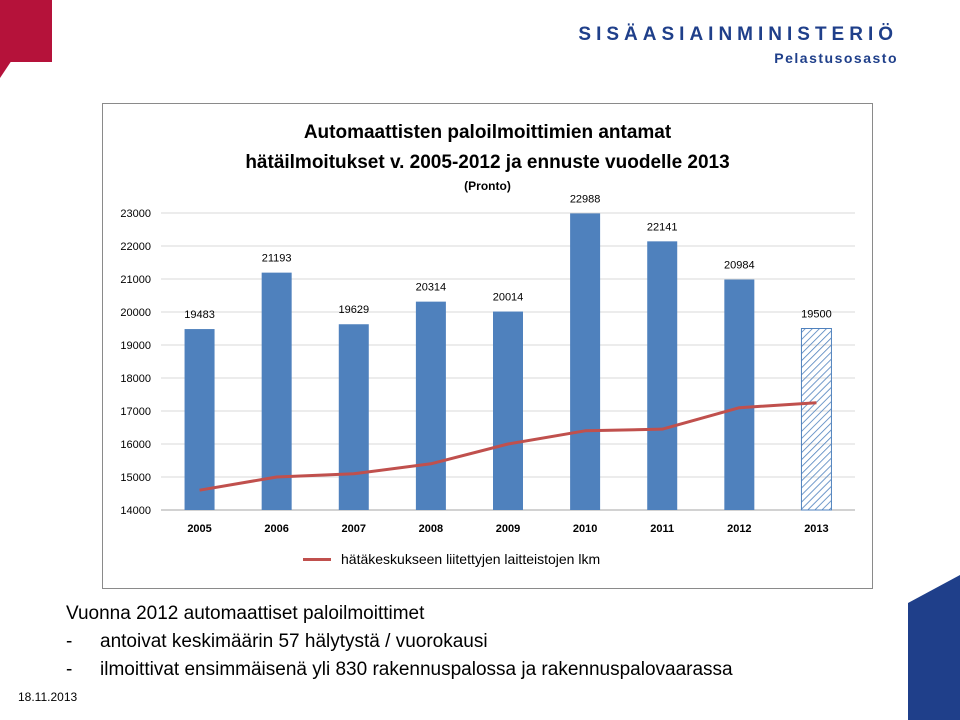 The height and width of the screenshot is (720, 960). I want to click on x-tick-label: 2010, so click(585, 529).